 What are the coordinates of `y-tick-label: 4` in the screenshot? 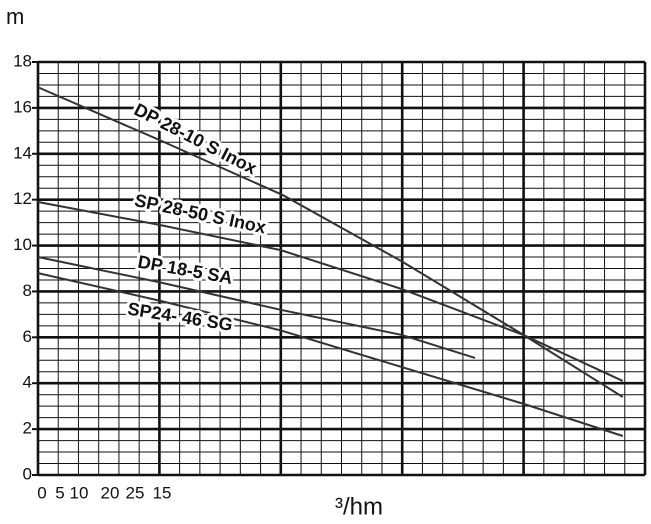 It's located at (27, 382).